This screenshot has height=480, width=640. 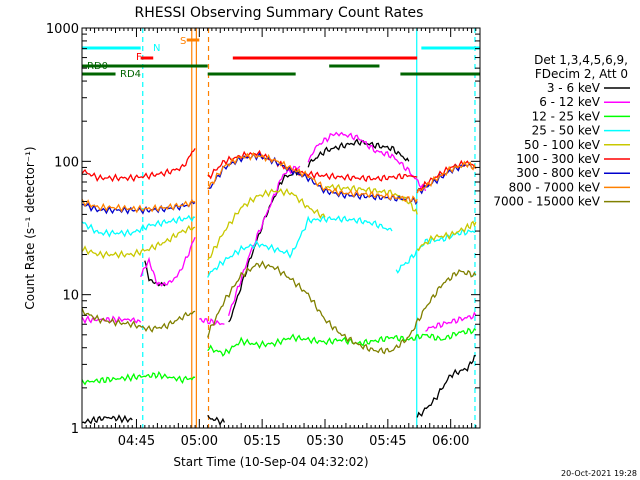 I want to click on x-tick-label: 06:00, so click(x=450, y=441).